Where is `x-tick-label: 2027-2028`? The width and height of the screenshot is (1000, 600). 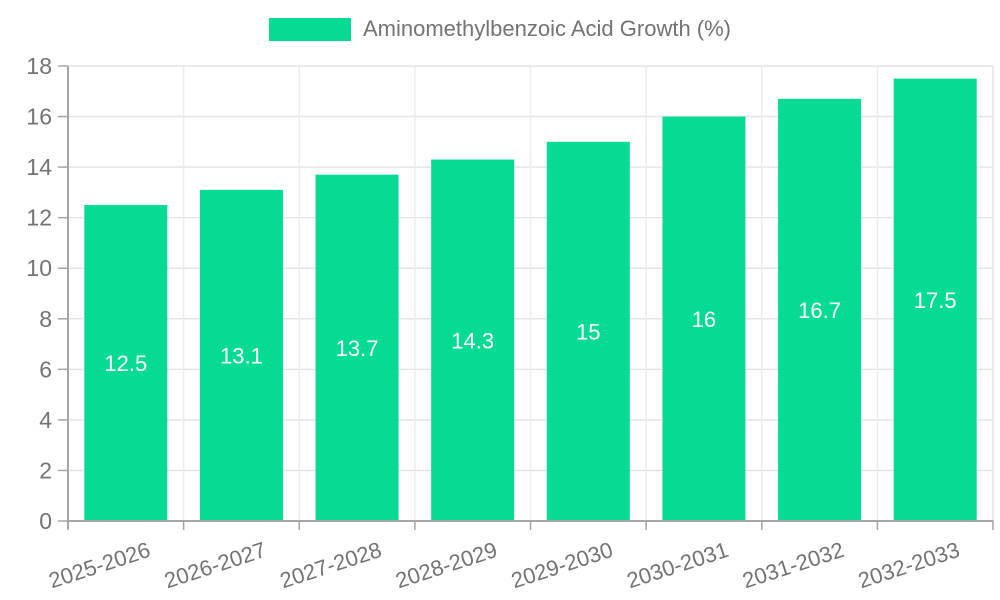 x-tick-label: 2027-2028 is located at coordinates (331, 565).